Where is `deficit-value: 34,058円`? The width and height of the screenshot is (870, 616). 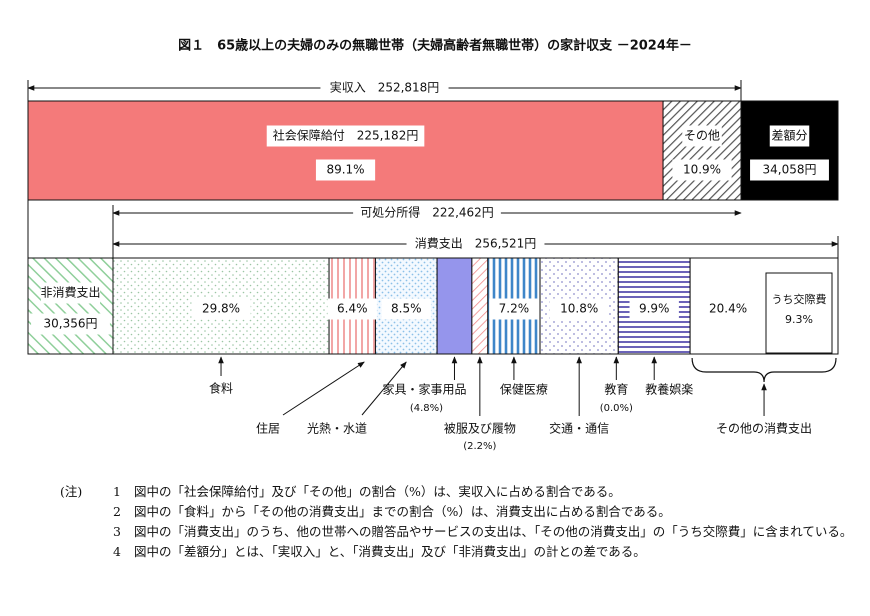 deficit-value: 34,058円 is located at coordinates (790, 170).